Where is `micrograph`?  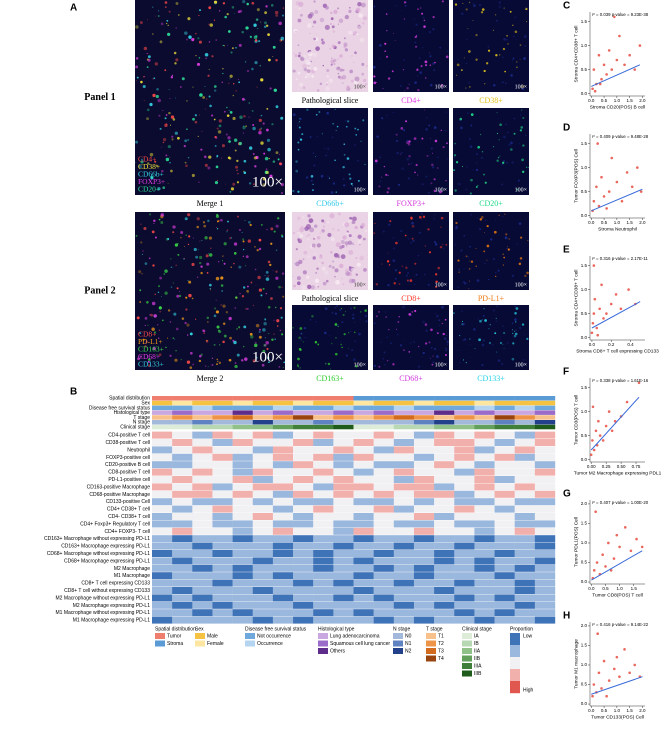
micrograph is located at coordinates (330, 337).